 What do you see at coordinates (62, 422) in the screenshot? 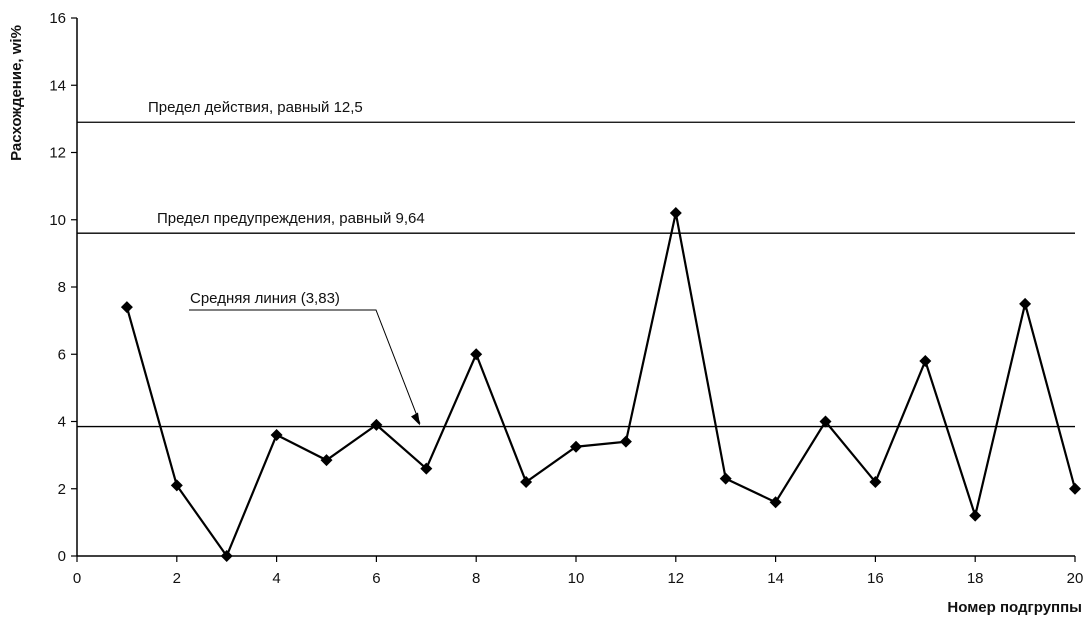
I see `y-tick-label: 4` at bounding box center [62, 422].